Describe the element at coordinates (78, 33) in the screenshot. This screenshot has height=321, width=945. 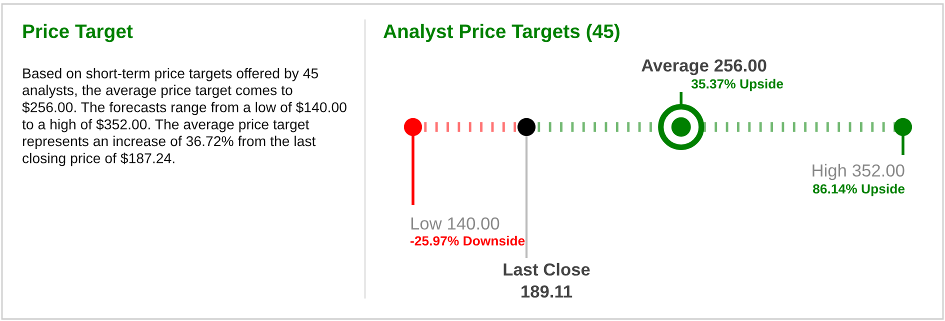
I see `text: Price Target` at that location.